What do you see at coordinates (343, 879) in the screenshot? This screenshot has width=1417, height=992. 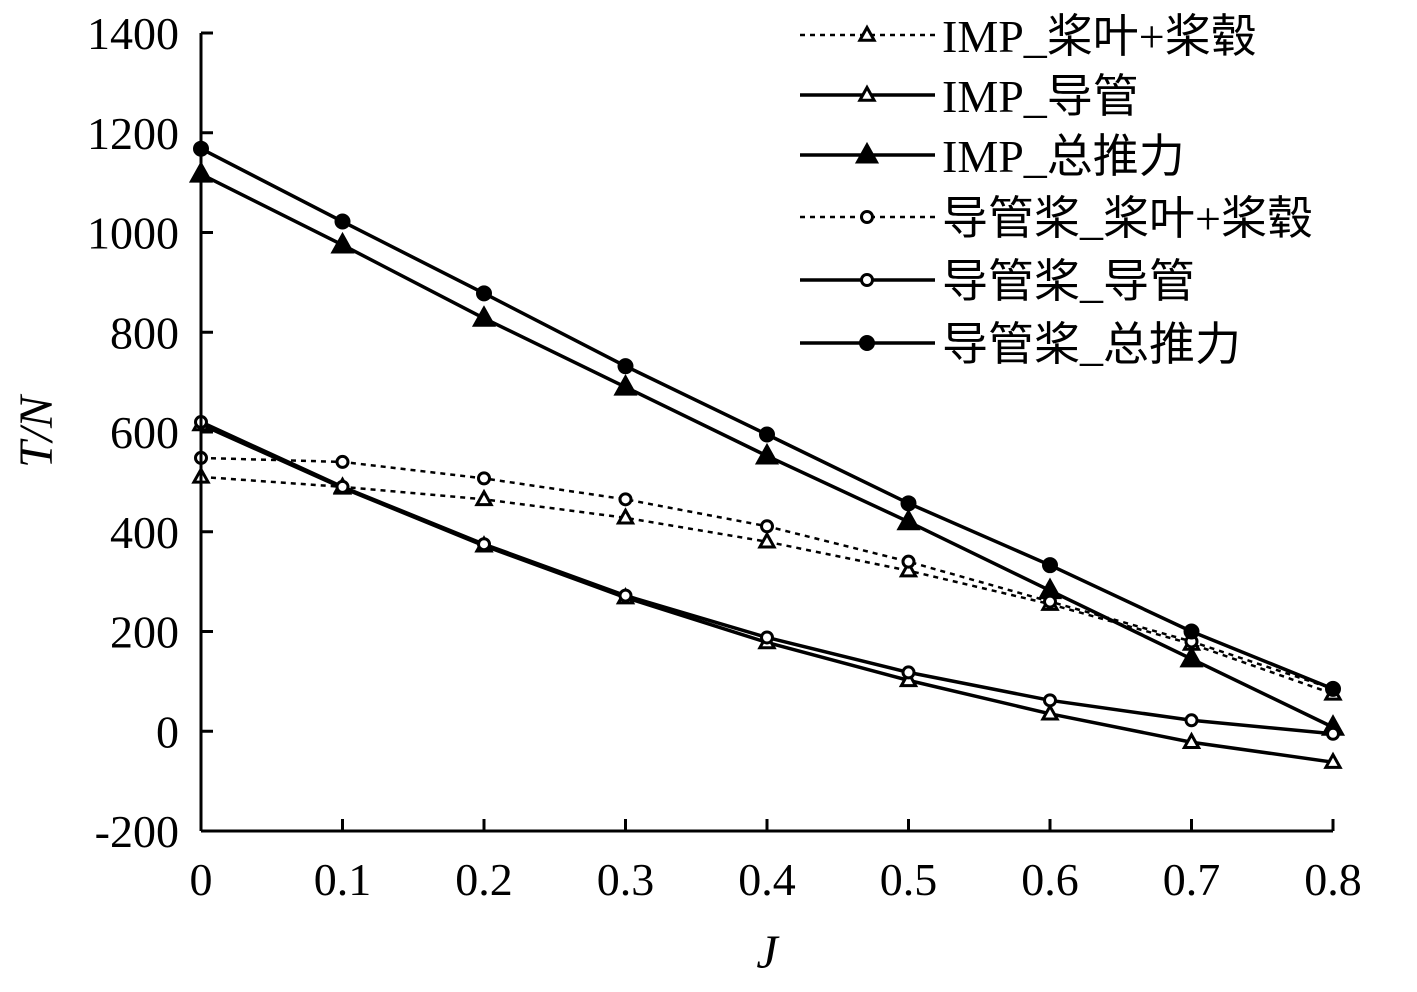 I see `x-tick-label: 0.1` at bounding box center [343, 879].